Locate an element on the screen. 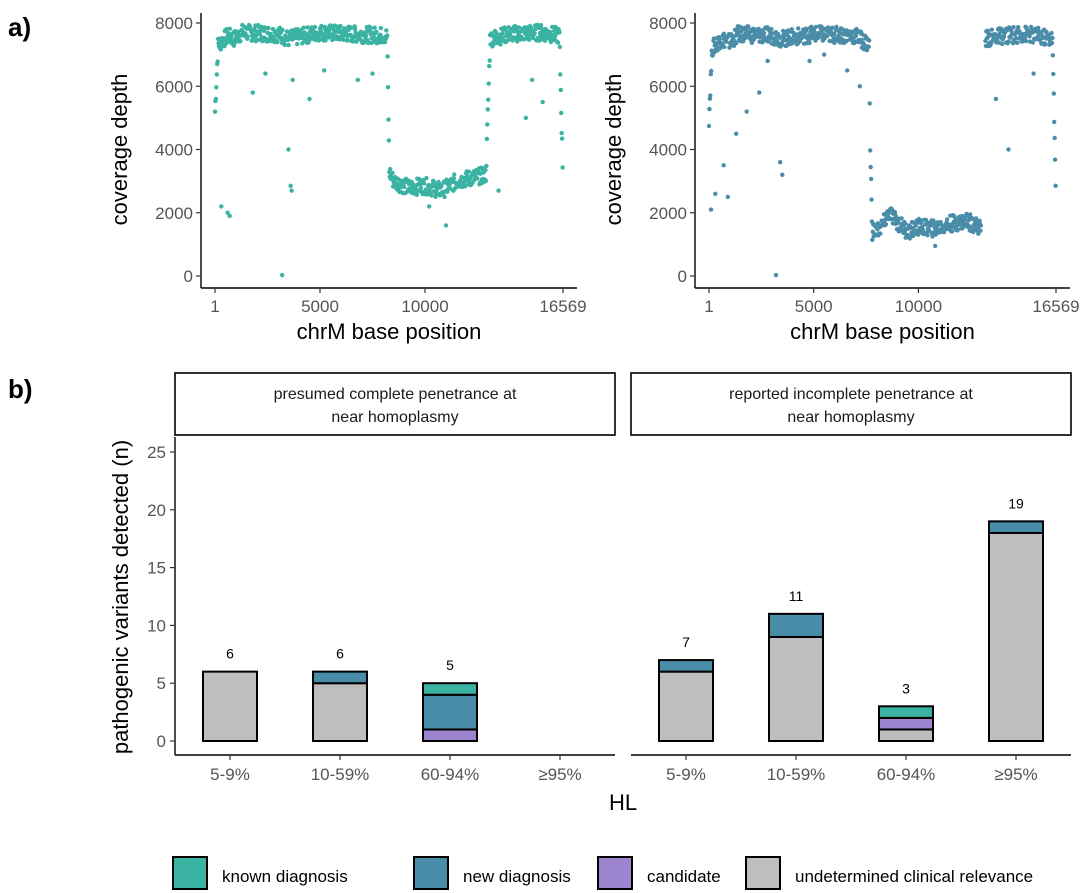 Image resolution: width=1087 pixels, height=893 pixels. x-axis-title: chrM base position is located at coordinates (882, 331).